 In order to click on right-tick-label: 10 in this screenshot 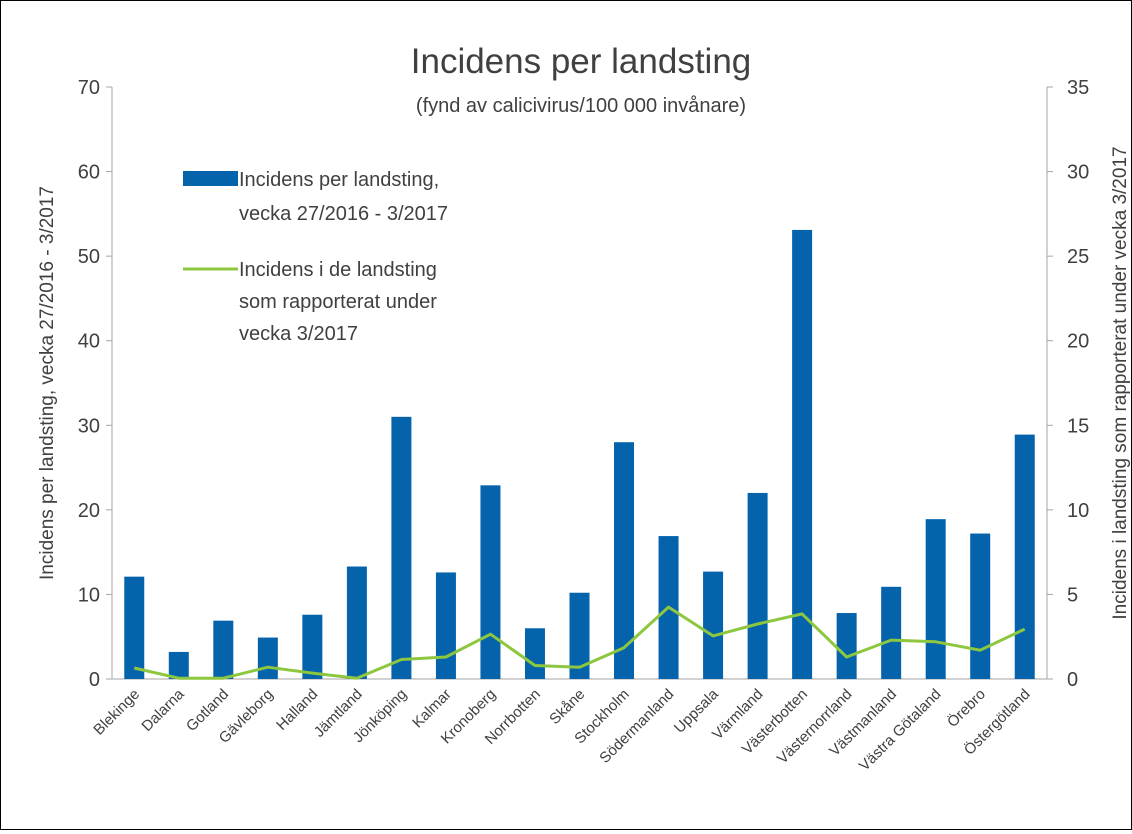, I will do `click(1078, 511)`.